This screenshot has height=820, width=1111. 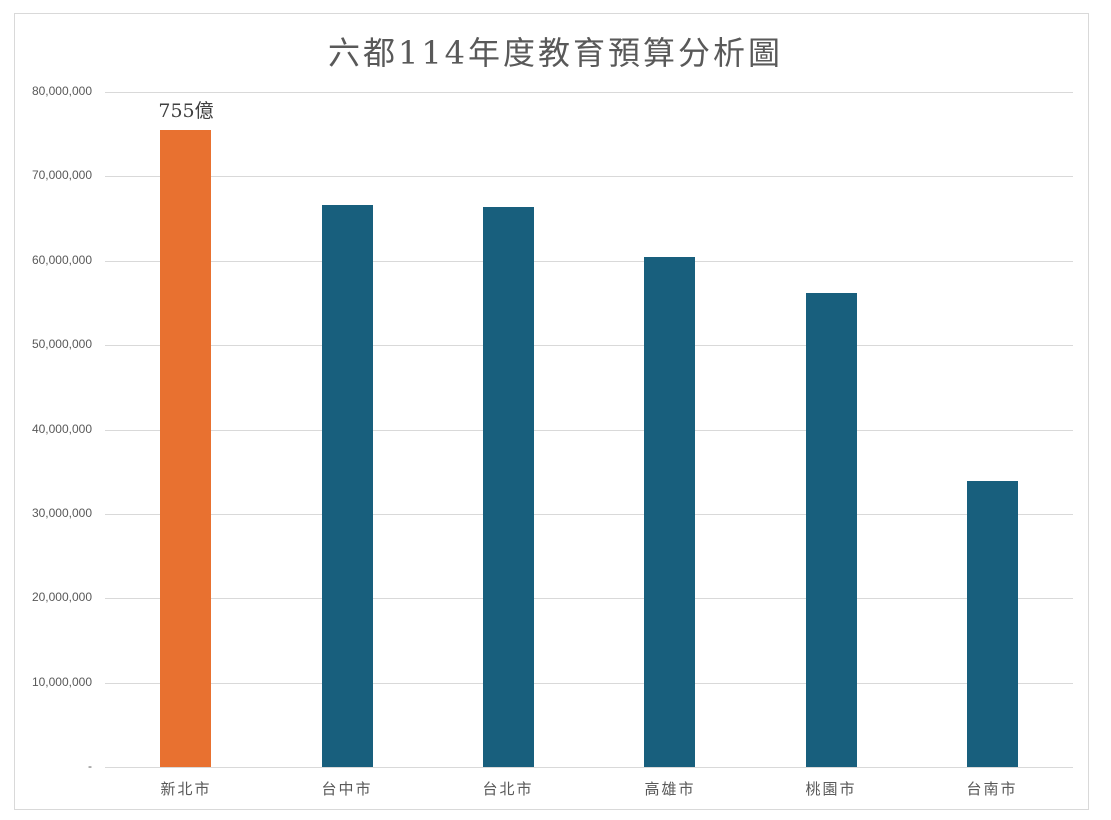 I want to click on y-tick-label: -, so click(x=90, y=766).